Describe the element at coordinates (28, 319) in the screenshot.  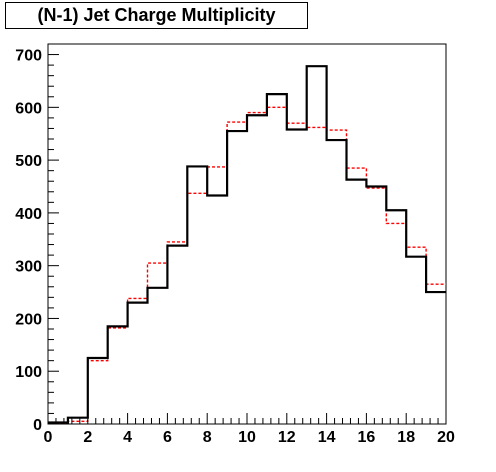
I see `y-tick-label: 200` at that location.